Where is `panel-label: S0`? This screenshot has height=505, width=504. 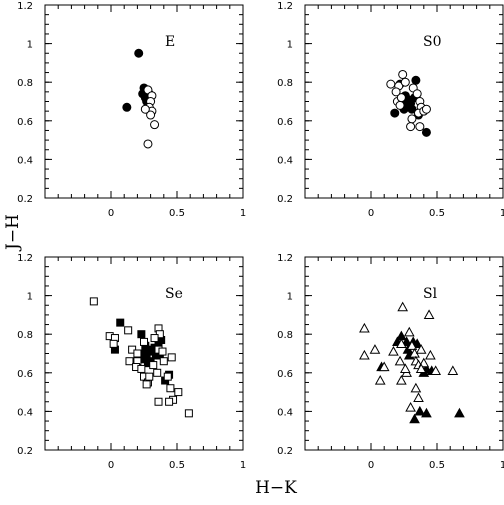 panel-label: S0 is located at coordinates (432, 42).